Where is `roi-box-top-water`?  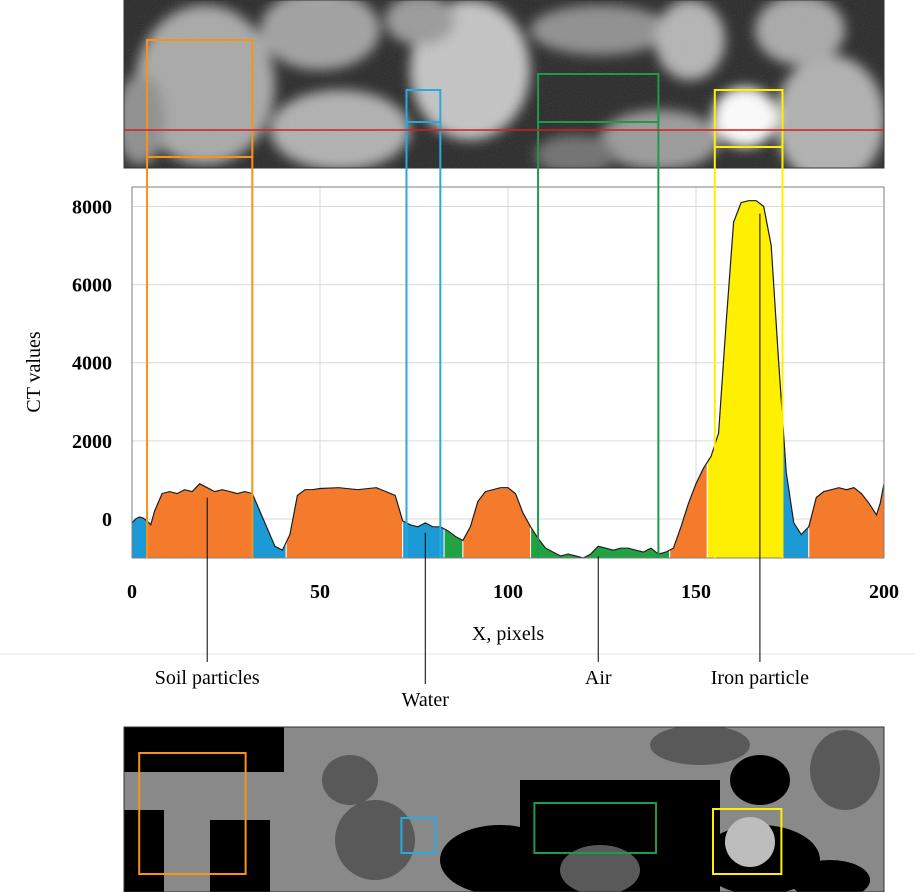
roi-box-top-water is located at coordinates (423, 106).